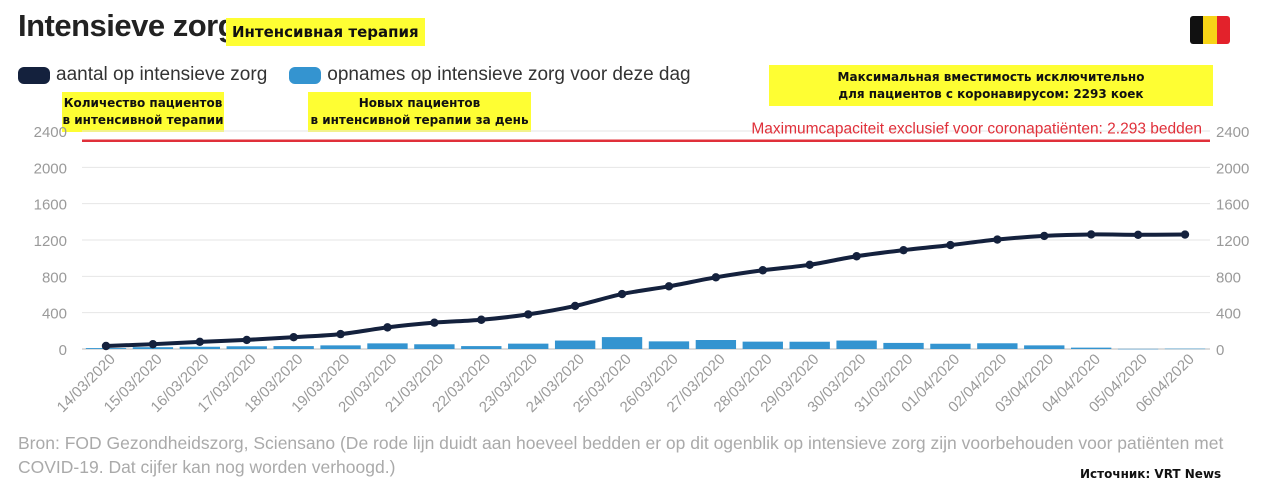  I want to click on legend-label-icu-count: aantal op intensieve zorg, so click(162, 74).